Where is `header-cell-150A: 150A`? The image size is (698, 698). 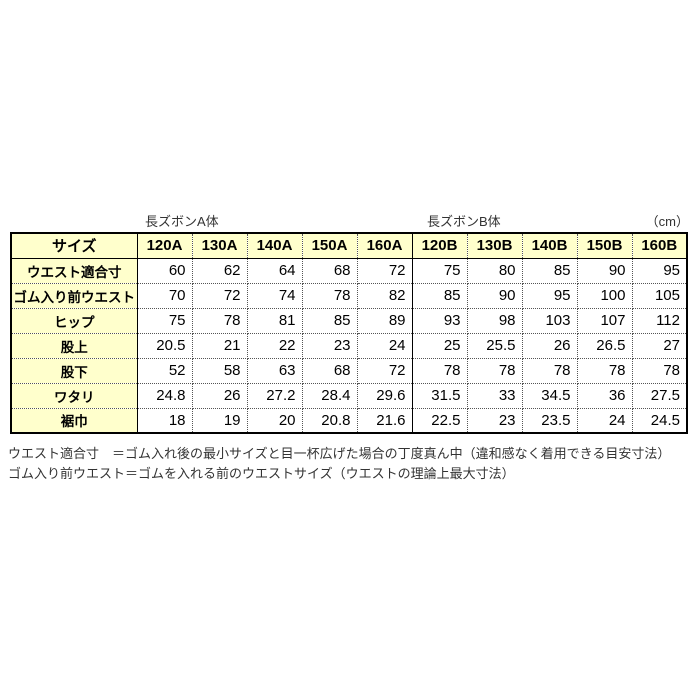 header-cell-150A: 150A is located at coordinates (329, 245).